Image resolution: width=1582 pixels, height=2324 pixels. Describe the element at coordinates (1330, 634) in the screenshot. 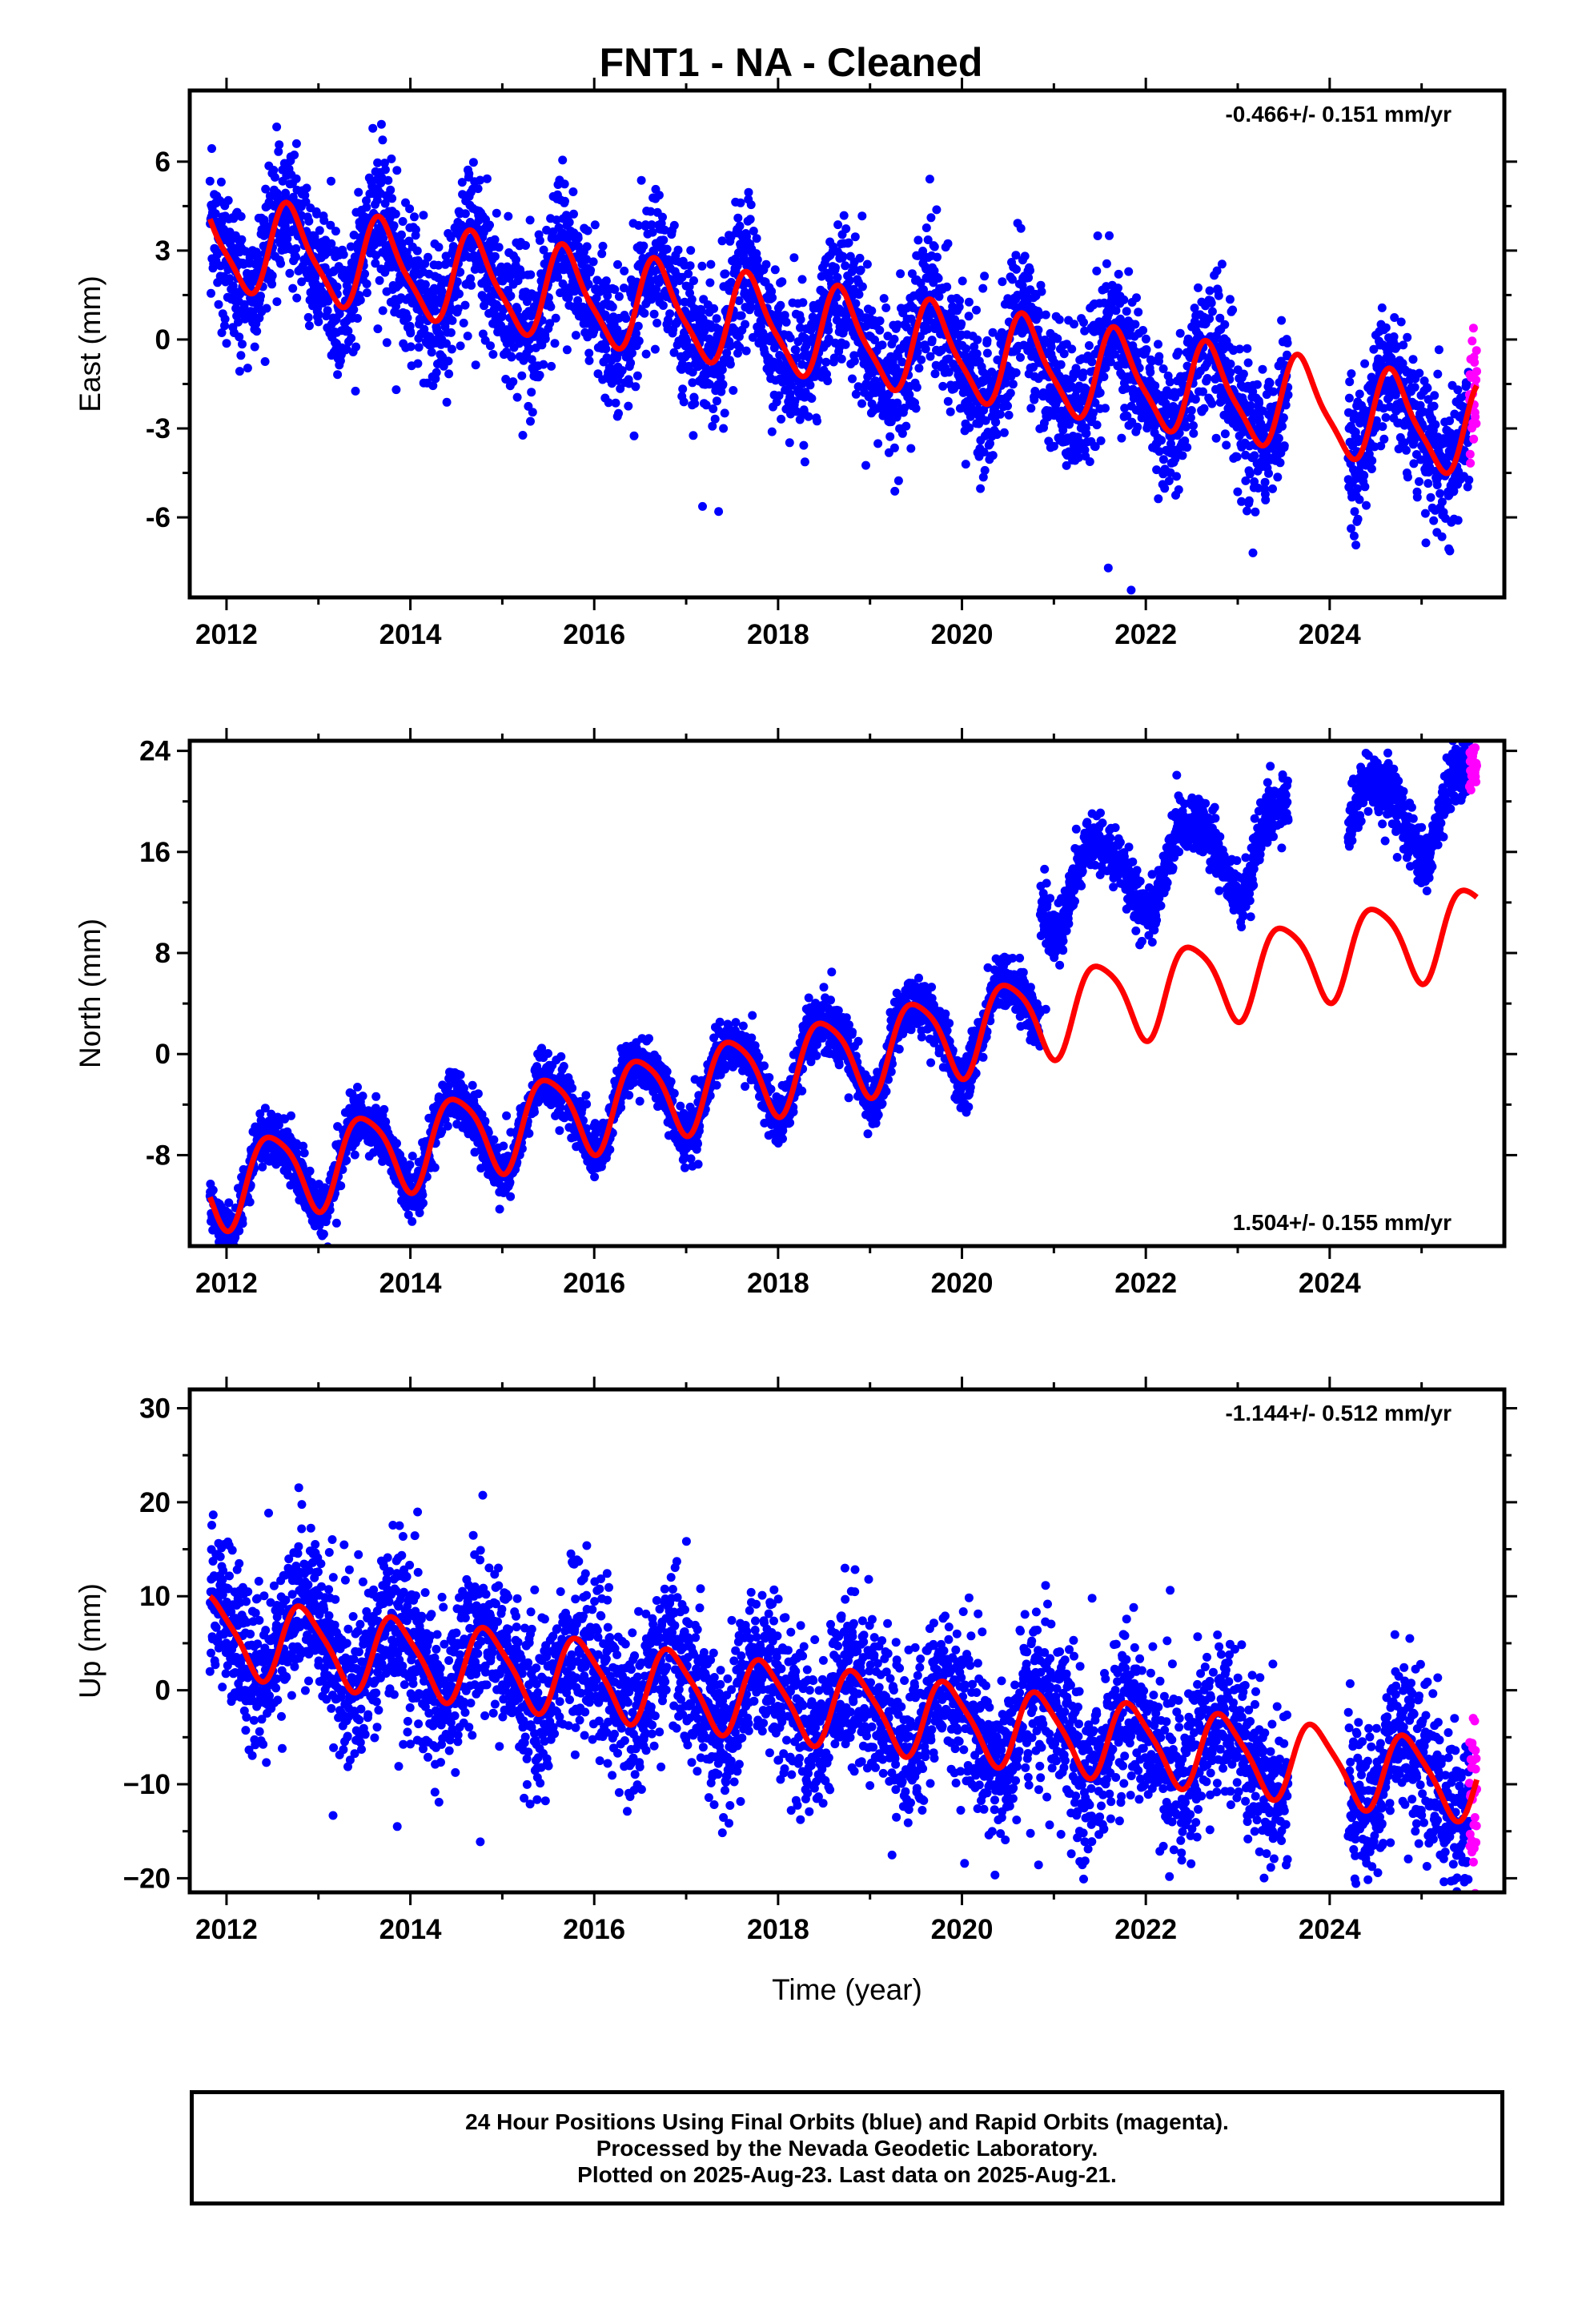

I see `x-tick-label: 2024` at that location.